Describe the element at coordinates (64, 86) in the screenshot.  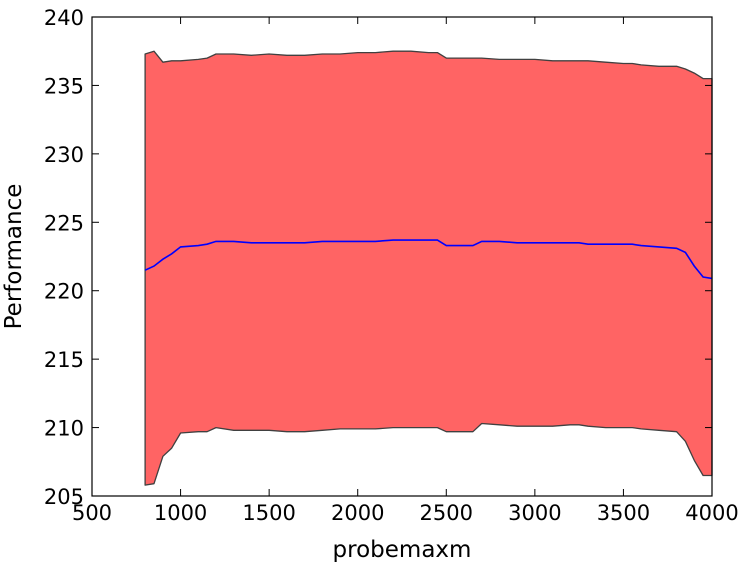
I see `y-tick-label: 235` at that location.